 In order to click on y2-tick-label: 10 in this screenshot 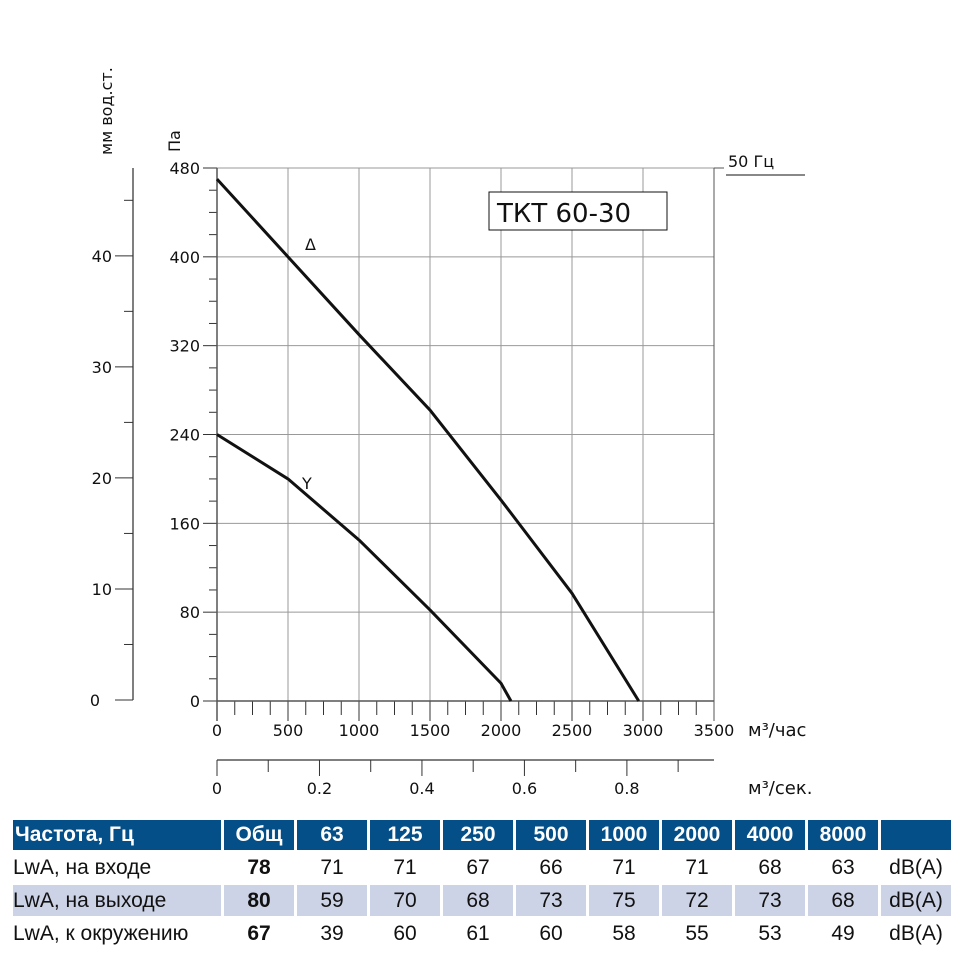, I will do `click(102, 589)`.